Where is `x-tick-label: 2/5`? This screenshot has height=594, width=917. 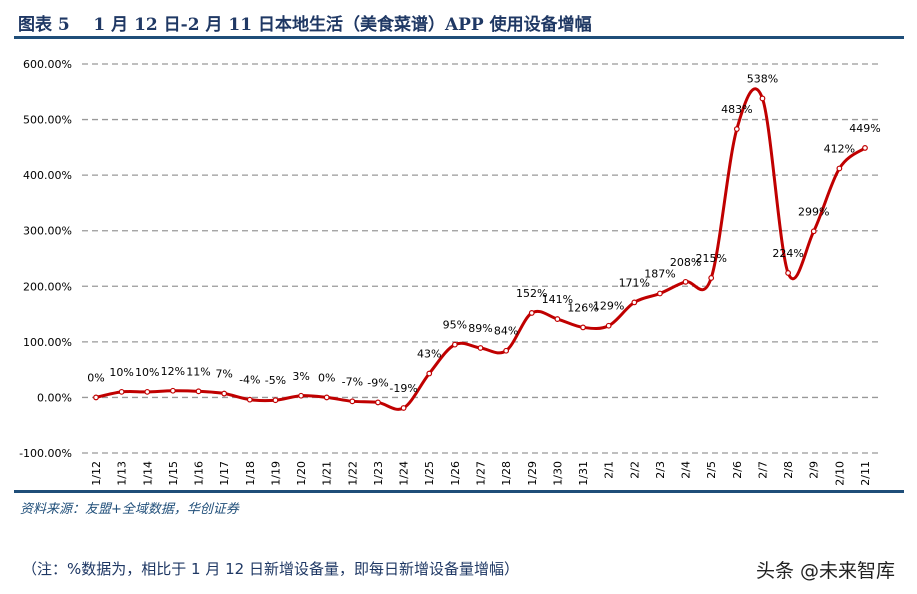
x-tick-label: 2/5 is located at coordinates (711, 470).